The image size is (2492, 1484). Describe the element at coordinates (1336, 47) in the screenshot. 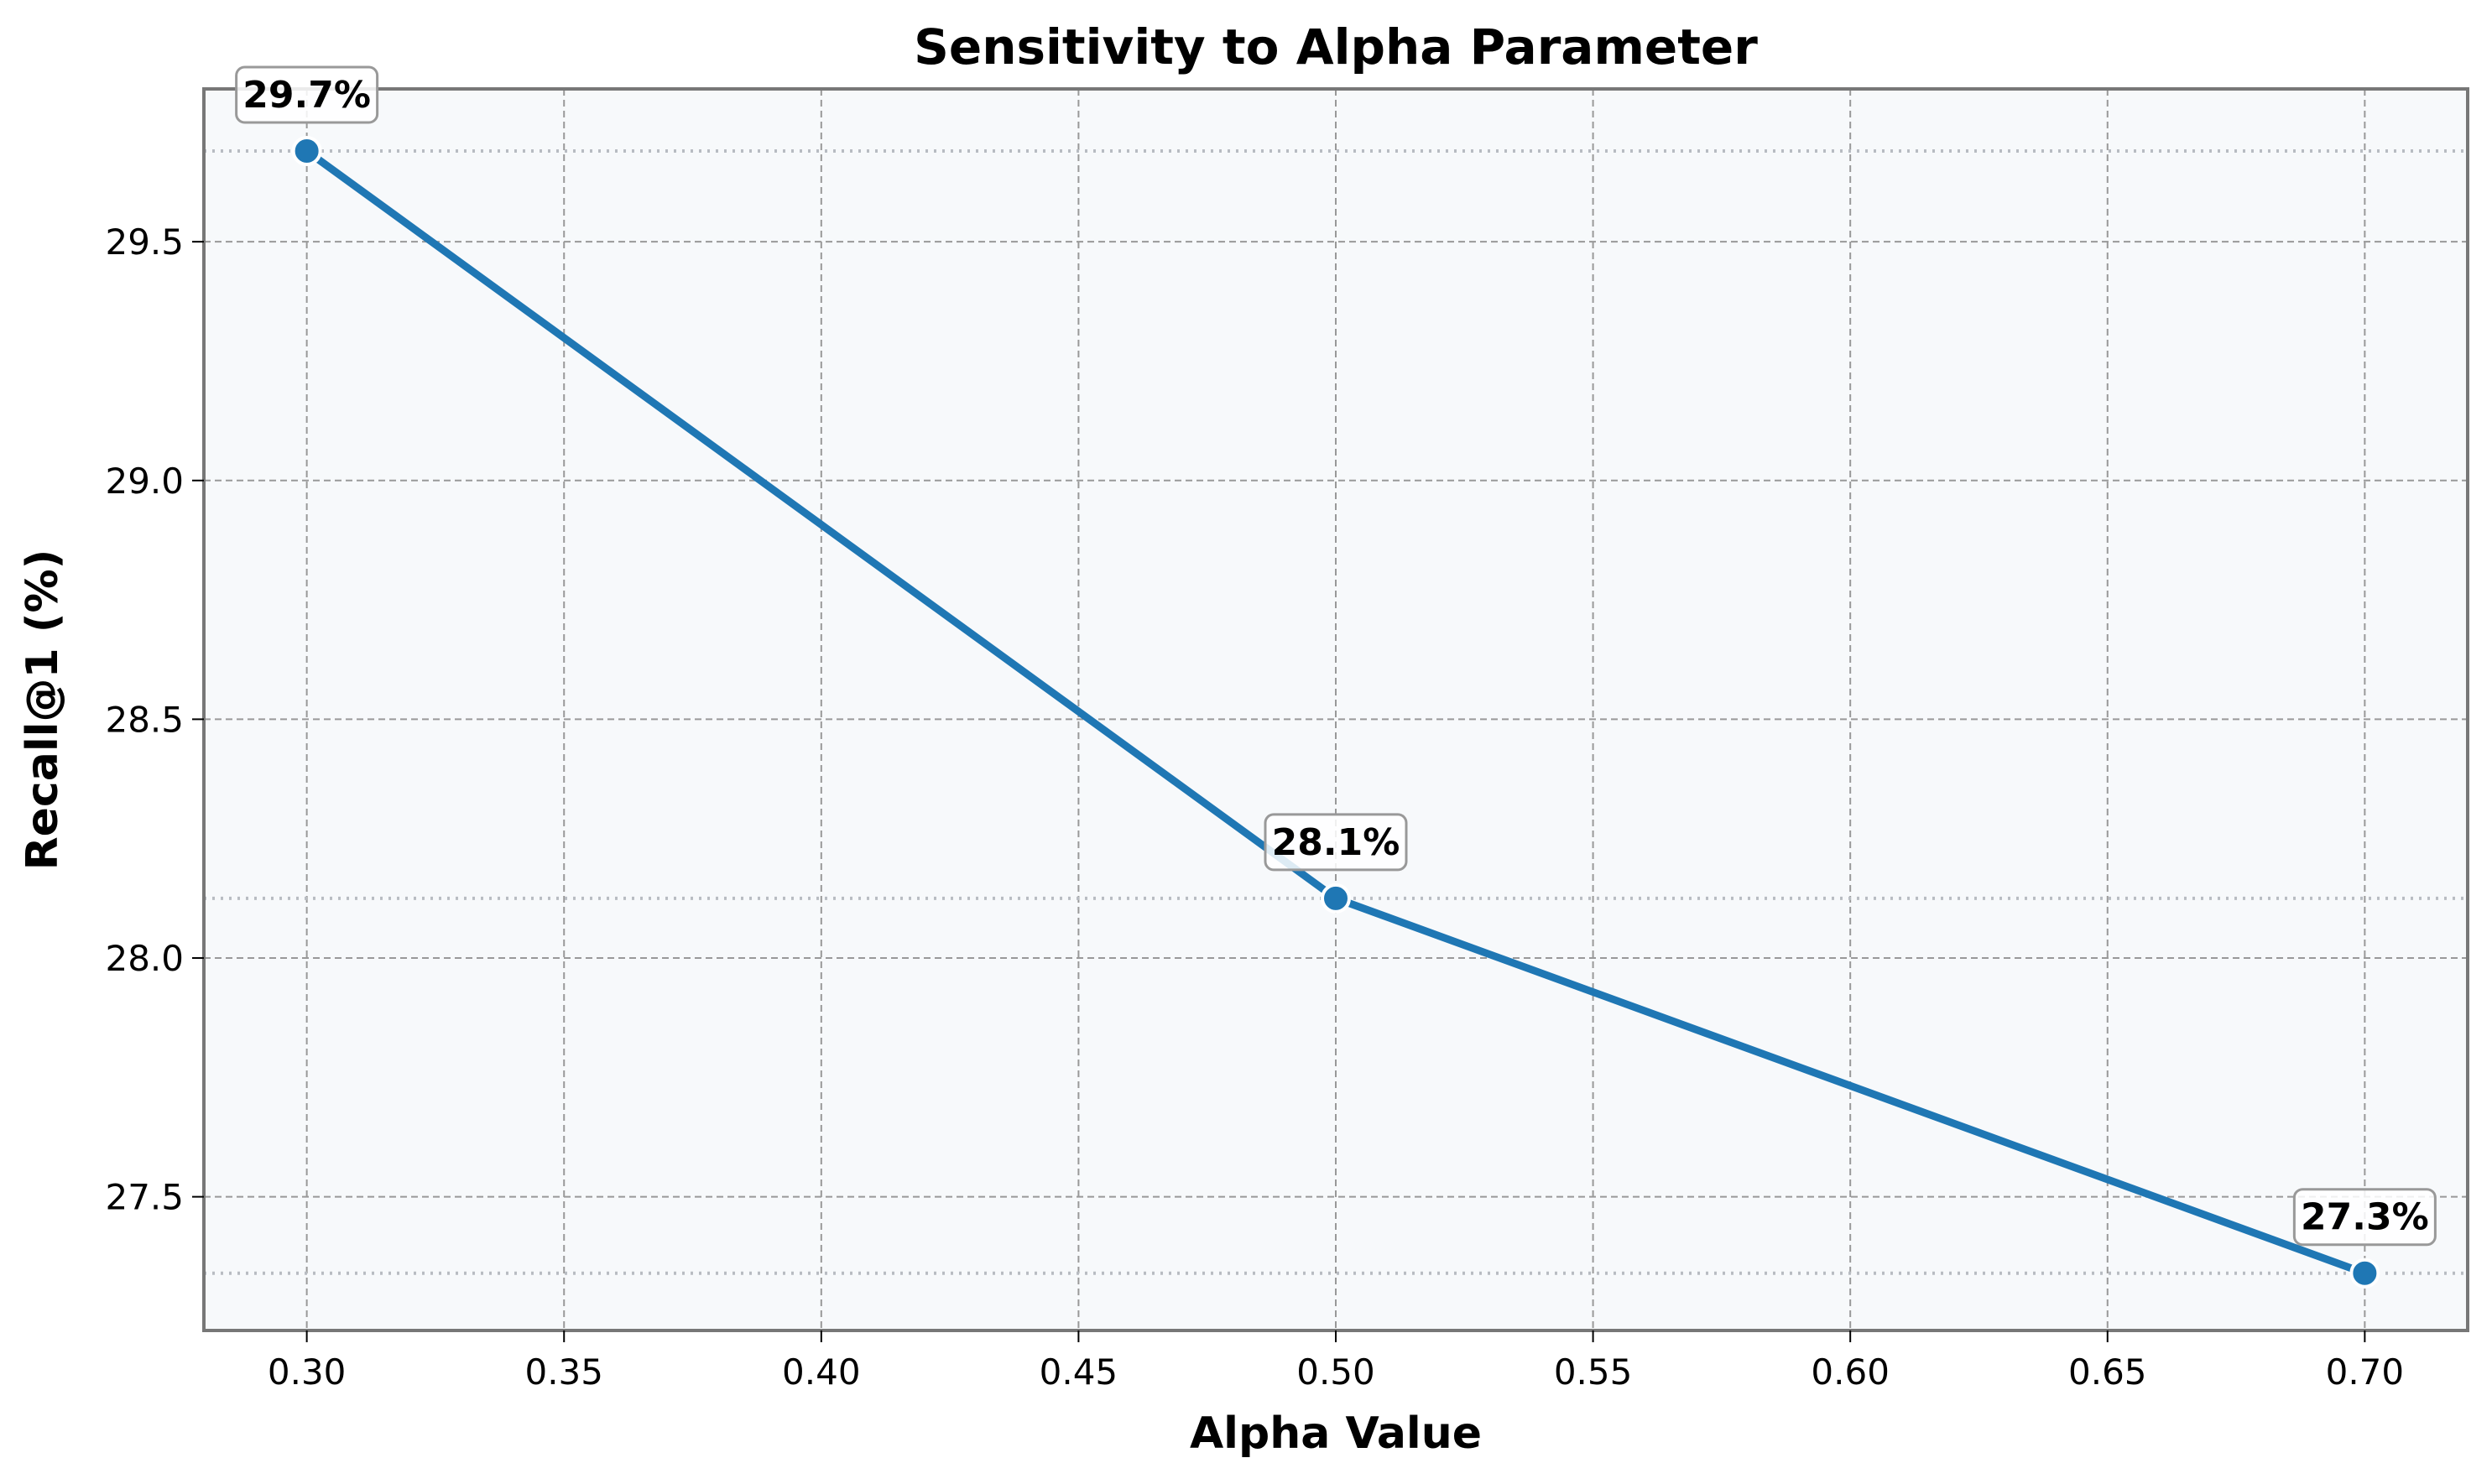

I see `chart-title: Sensitivity to Alpha Parameter` at that location.